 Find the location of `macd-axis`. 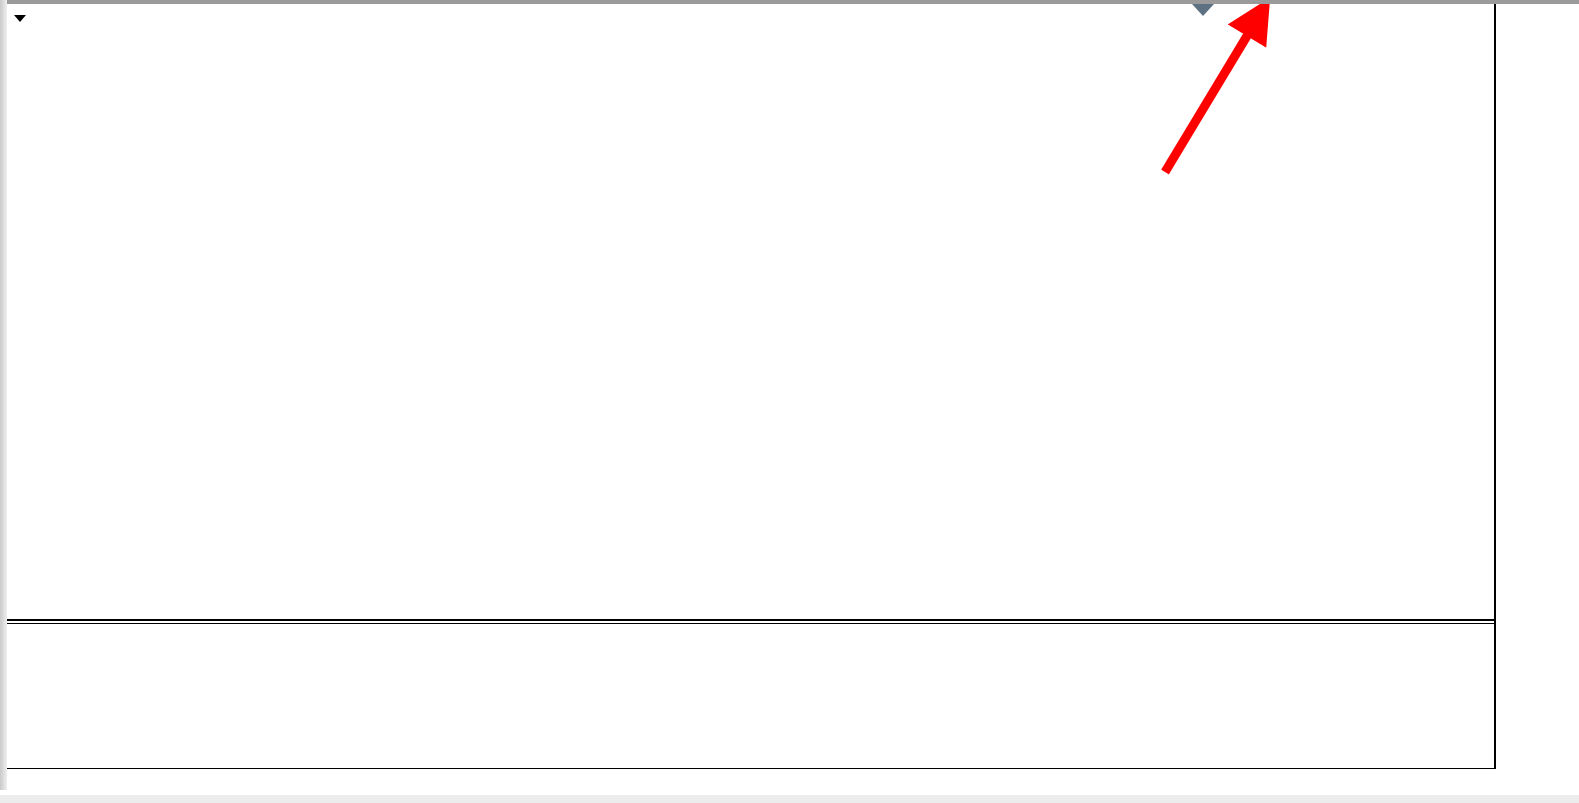

macd-axis is located at coordinates (1537, 695).